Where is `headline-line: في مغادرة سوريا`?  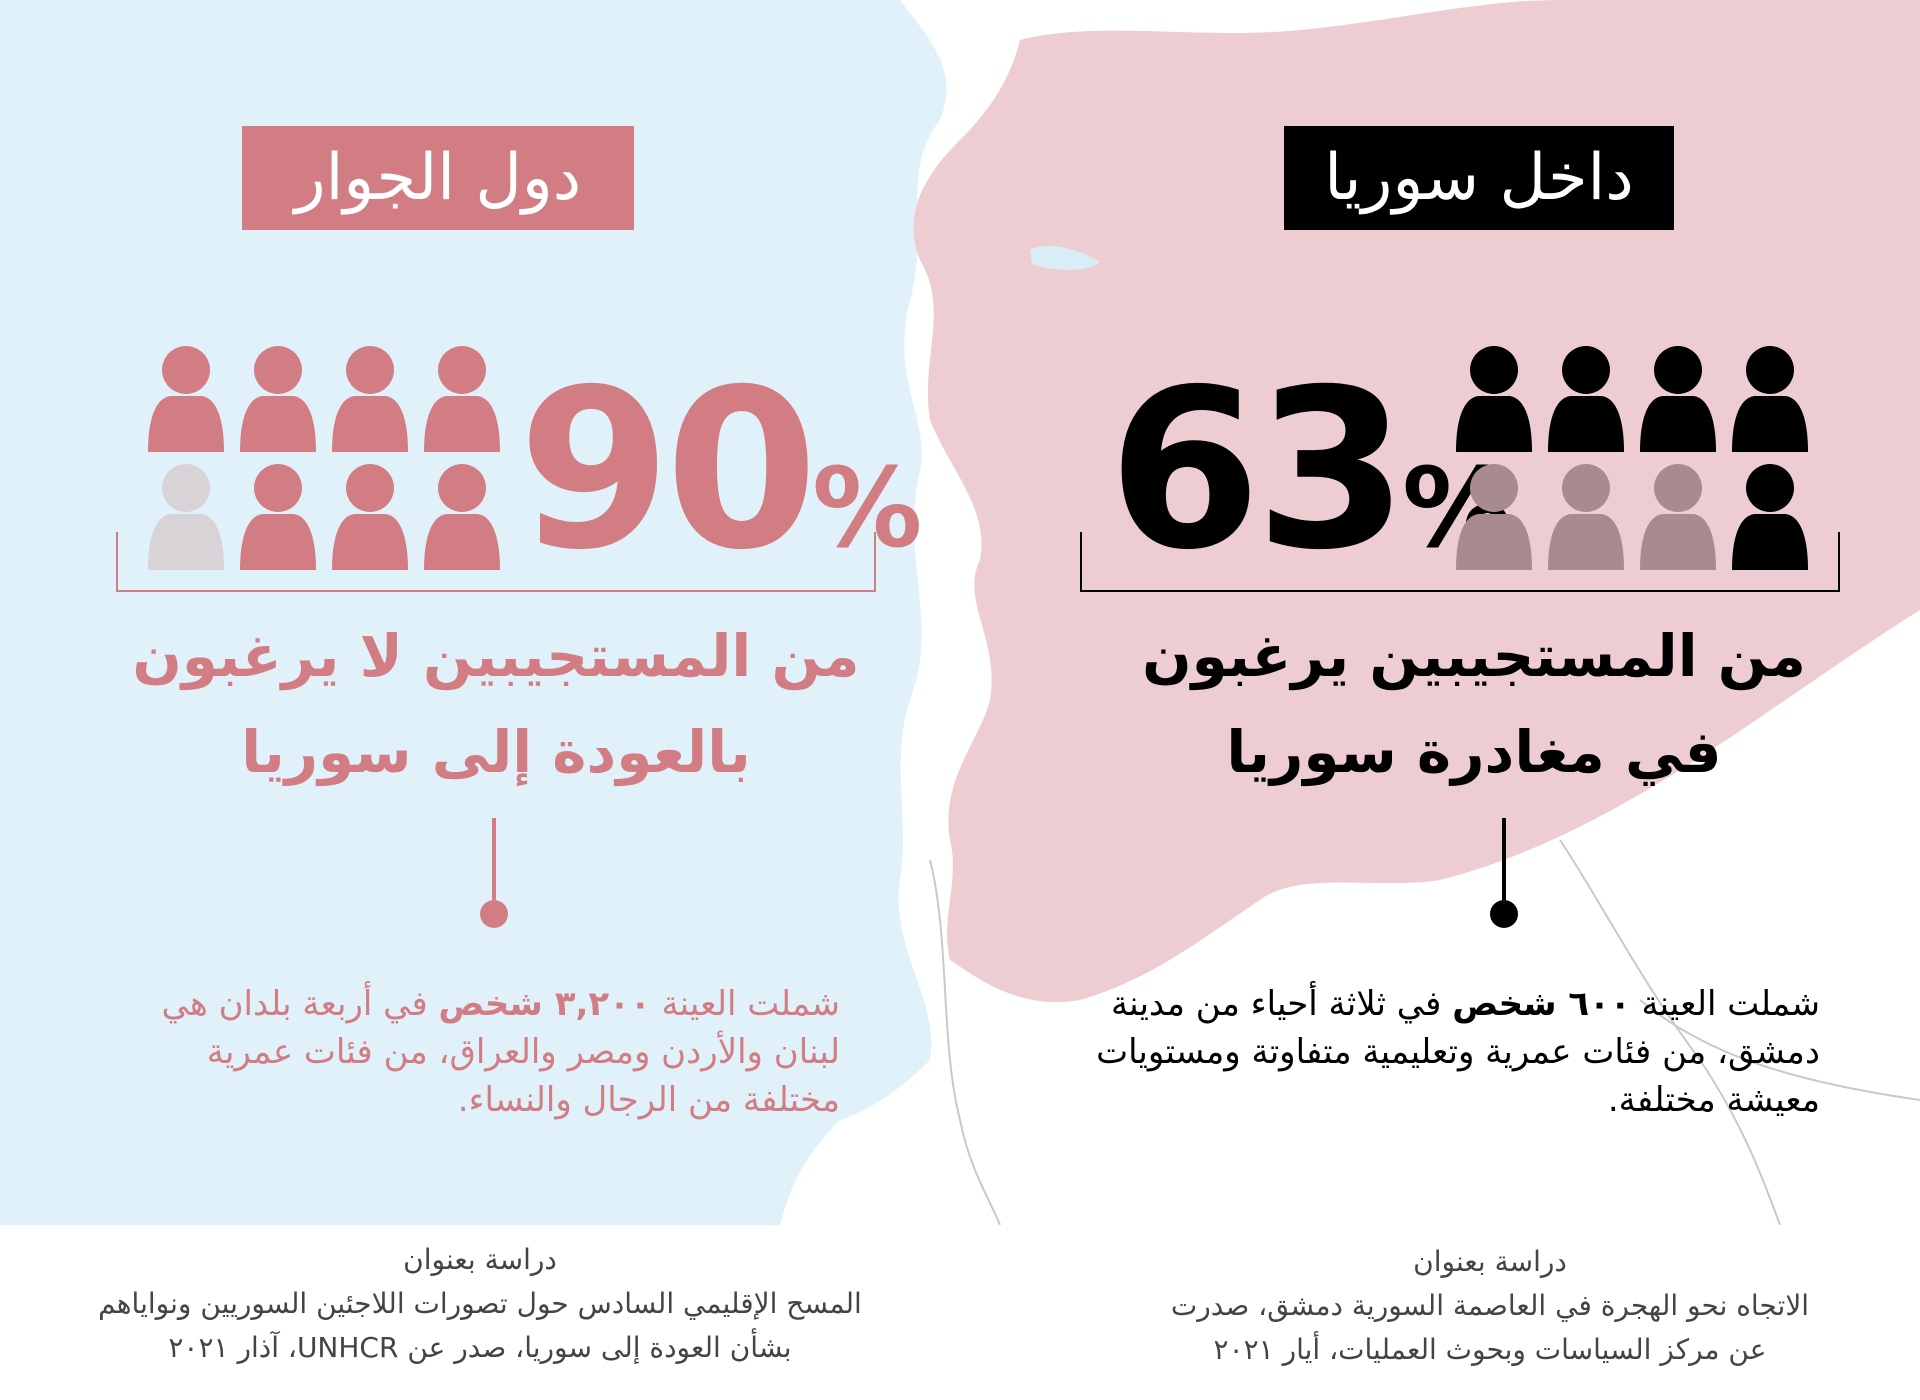 headline-line: في مغادرة سوريا is located at coordinates (1474, 752).